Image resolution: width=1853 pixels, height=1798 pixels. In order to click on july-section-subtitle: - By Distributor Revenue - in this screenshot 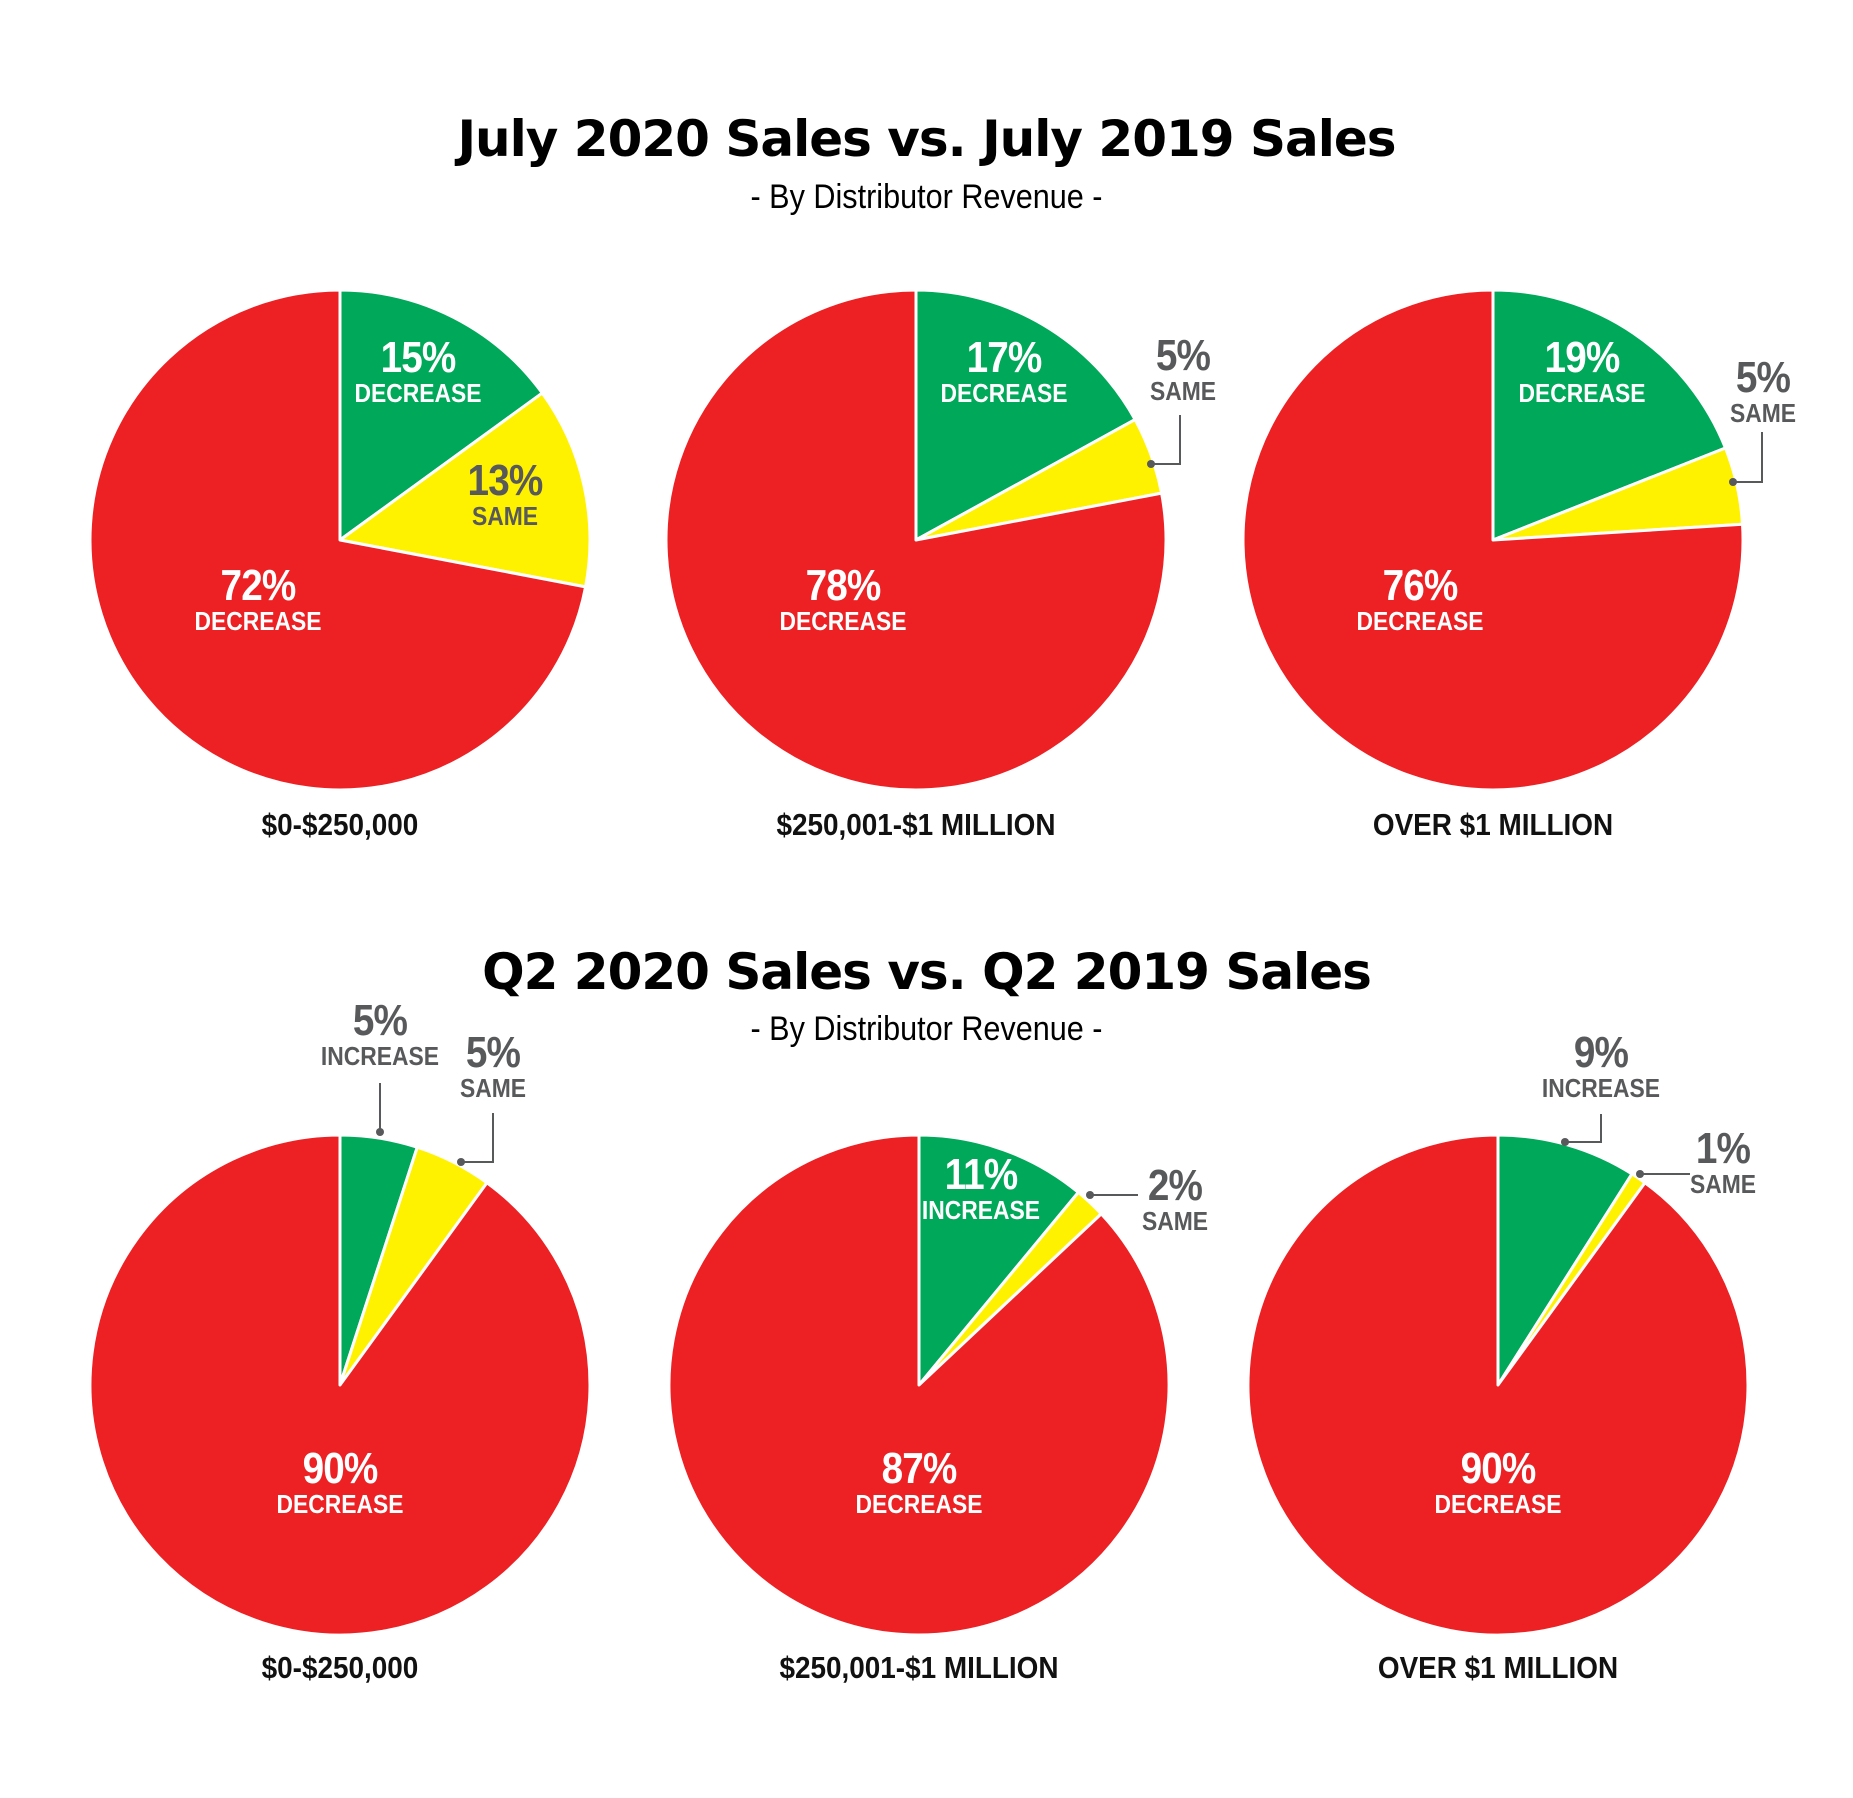, I will do `click(926, 197)`.